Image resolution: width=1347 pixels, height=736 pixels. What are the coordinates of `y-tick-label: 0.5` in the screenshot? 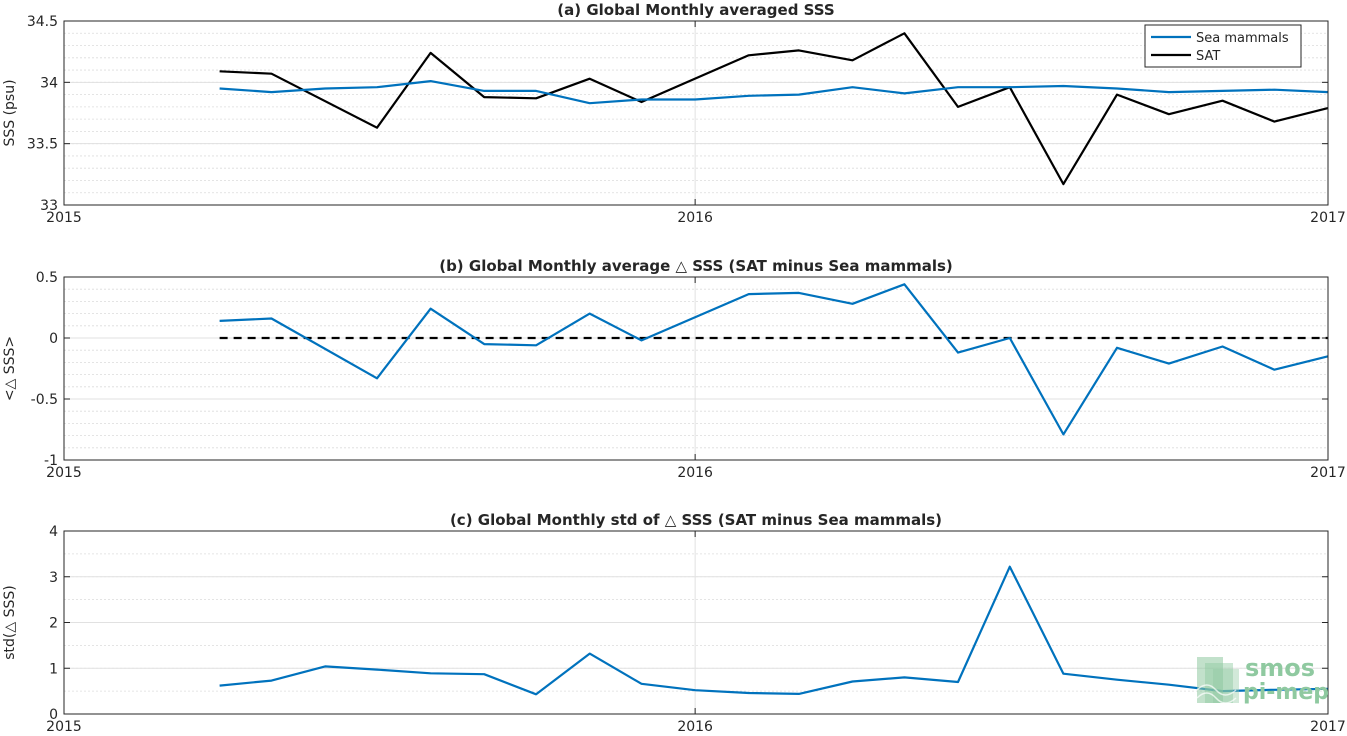 It's located at (47, 278).